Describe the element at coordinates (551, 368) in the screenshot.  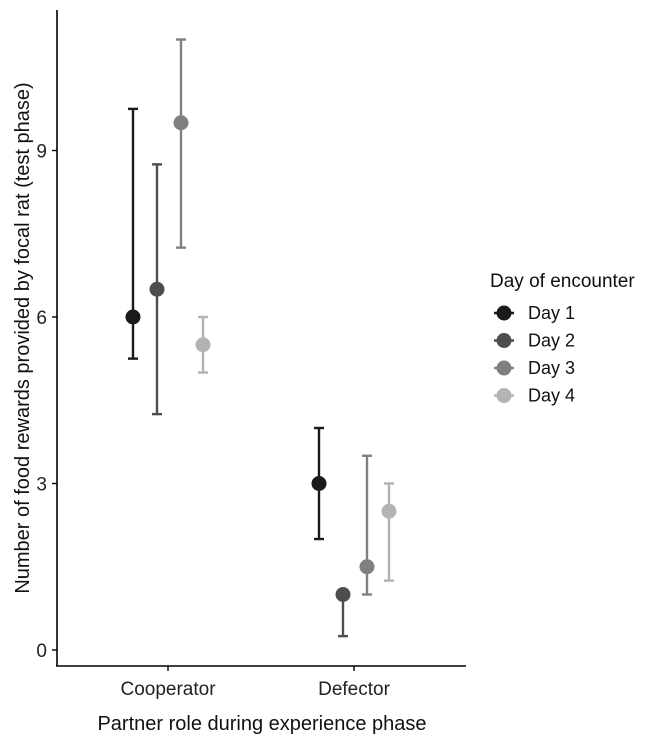
I see `legend-label: Day 3` at that location.